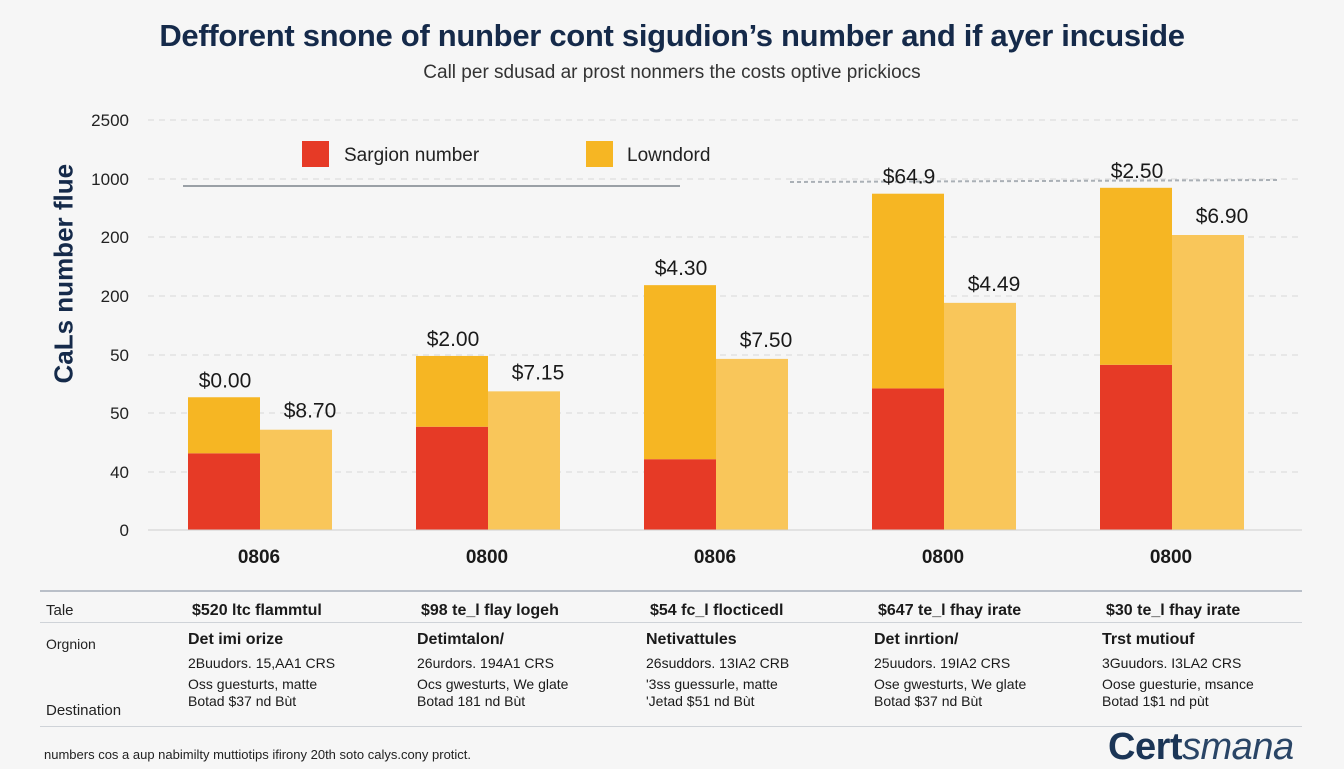 This screenshot has height=769, width=1344. What do you see at coordinates (950, 610) in the screenshot?
I see `table-head-cell: $647 te_l fhay irate` at bounding box center [950, 610].